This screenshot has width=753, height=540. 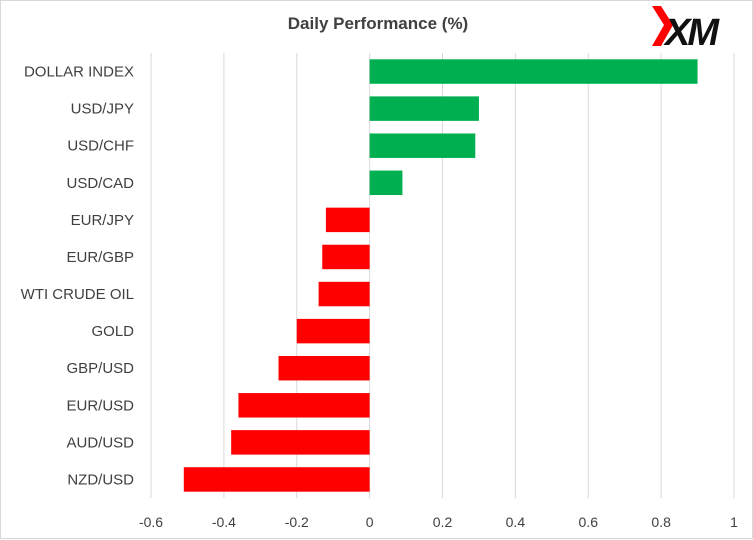 I want to click on xm-logo: XM, so click(x=687, y=30).